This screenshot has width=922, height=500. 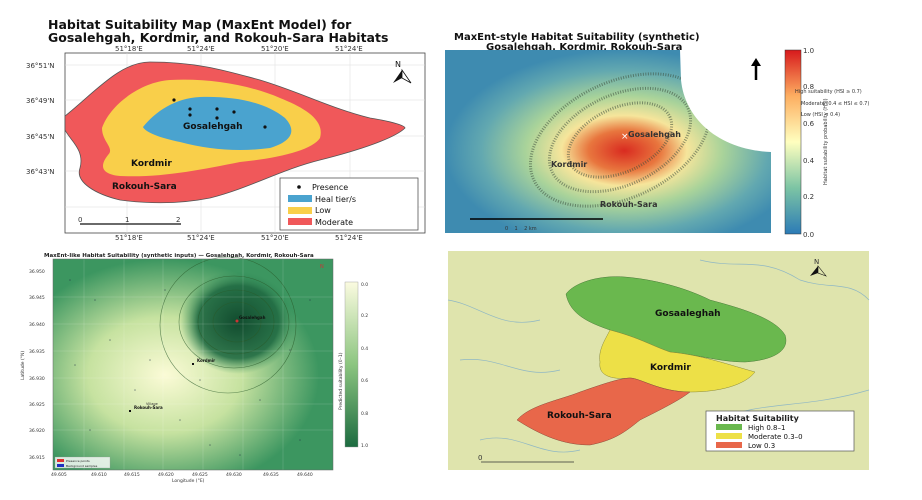 What do you see at coordinates (725, 101) in the screenshot?
I see `masked-area` at bounding box center [725, 101].